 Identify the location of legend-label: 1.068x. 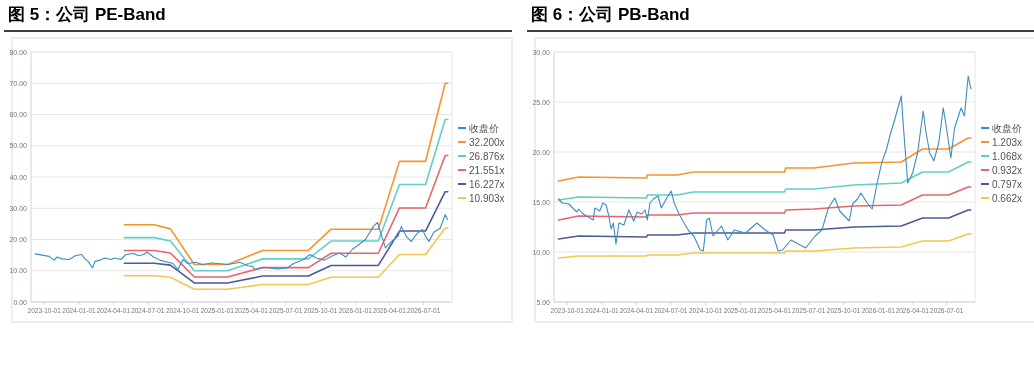
(1007, 156).